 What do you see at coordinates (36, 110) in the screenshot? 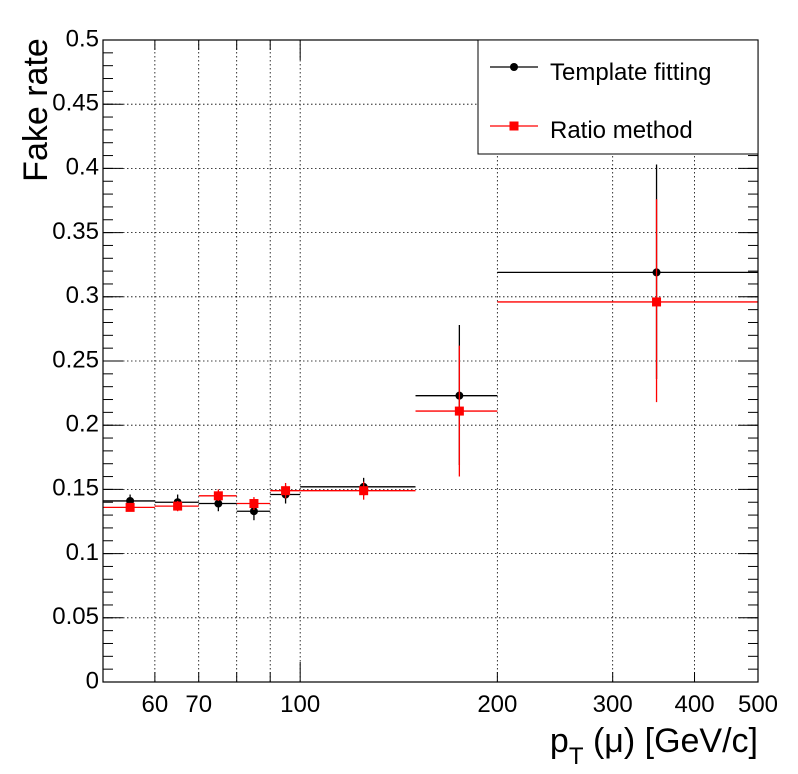
I see `y-axis-title: Fake rate` at bounding box center [36, 110].